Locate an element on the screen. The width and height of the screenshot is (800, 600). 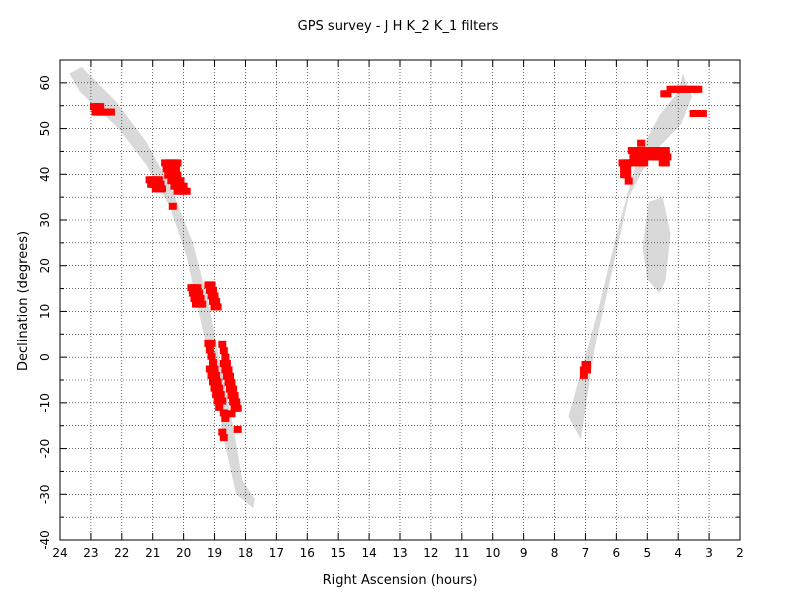
x-tick-label: 21 is located at coordinates (152, 553).